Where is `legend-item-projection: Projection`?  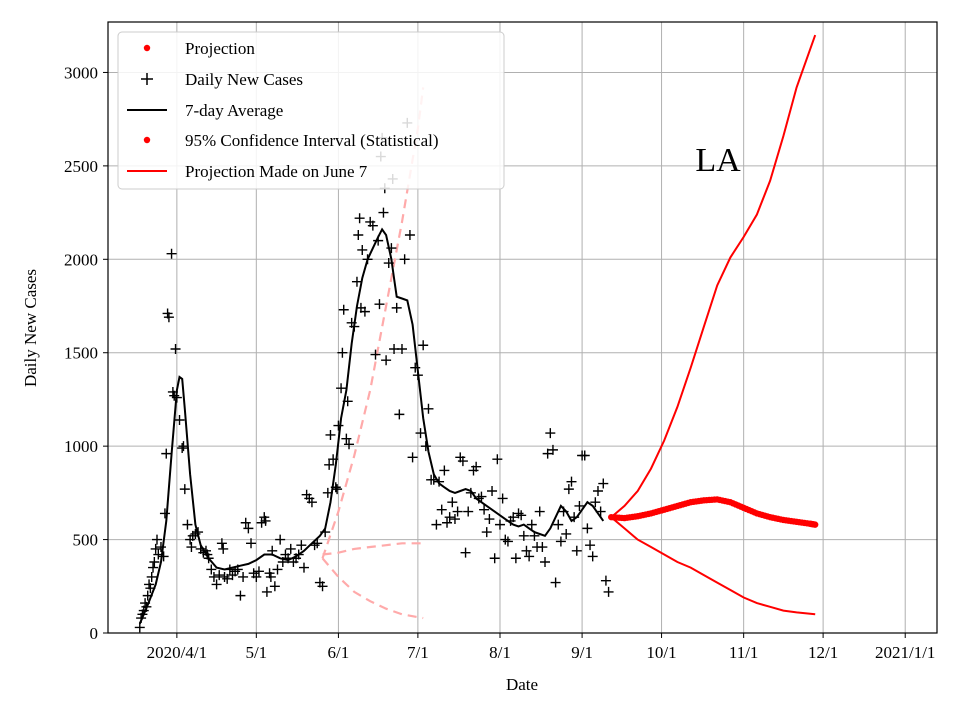
legend-item-projection: Projection is located at coordinates (199, 48).